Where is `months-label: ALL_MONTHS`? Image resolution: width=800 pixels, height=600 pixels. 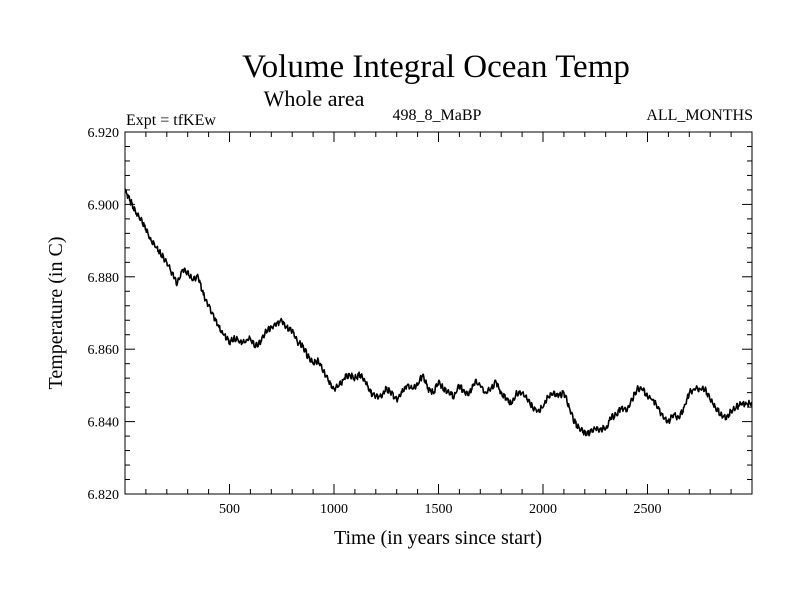 months-label: ALL_MONTHS is located at coordinates (699, 115).